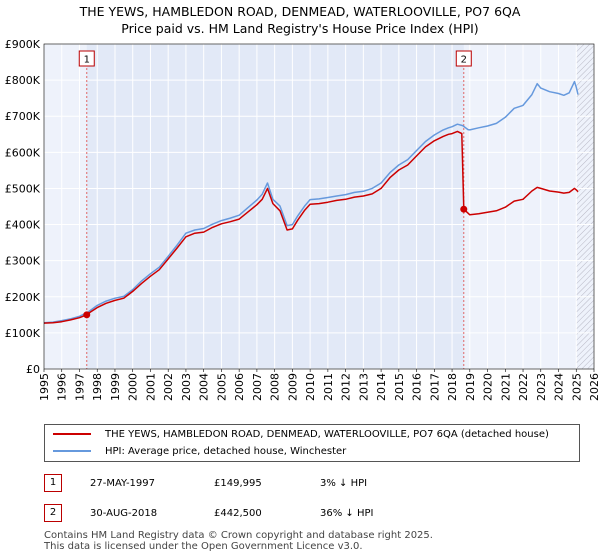 The image size is (600, 560). What do you see at coordinates (124, 513) in the screenshot?
I see `sale-date: 30-AUG-2018` at bounding box center [124, 513].